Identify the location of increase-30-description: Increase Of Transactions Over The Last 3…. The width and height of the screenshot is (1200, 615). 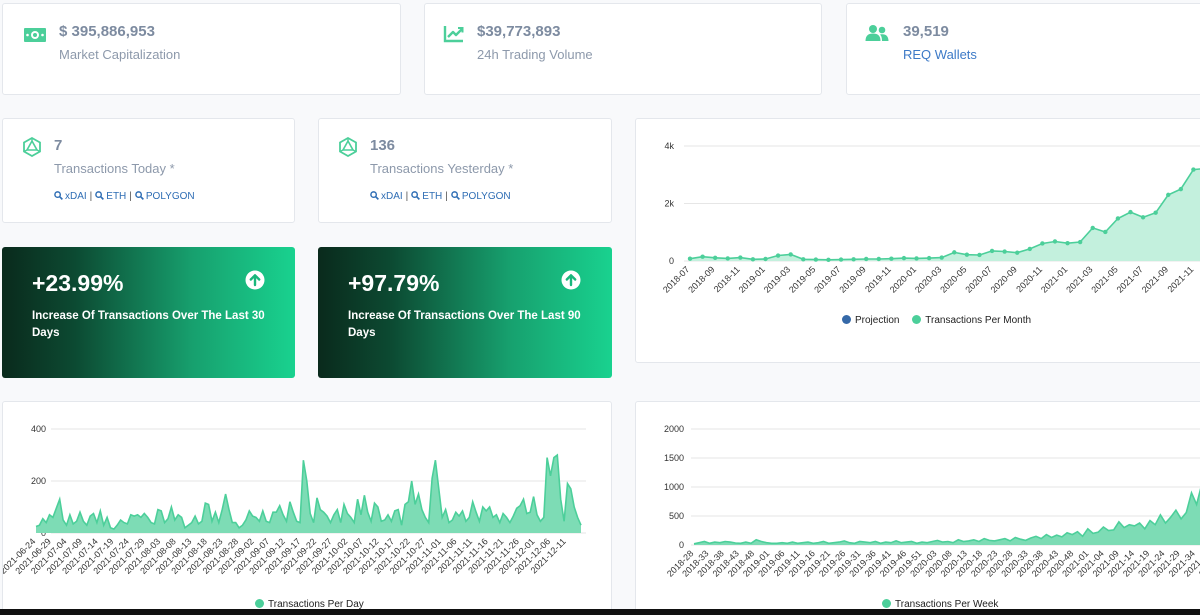
(148, 324).